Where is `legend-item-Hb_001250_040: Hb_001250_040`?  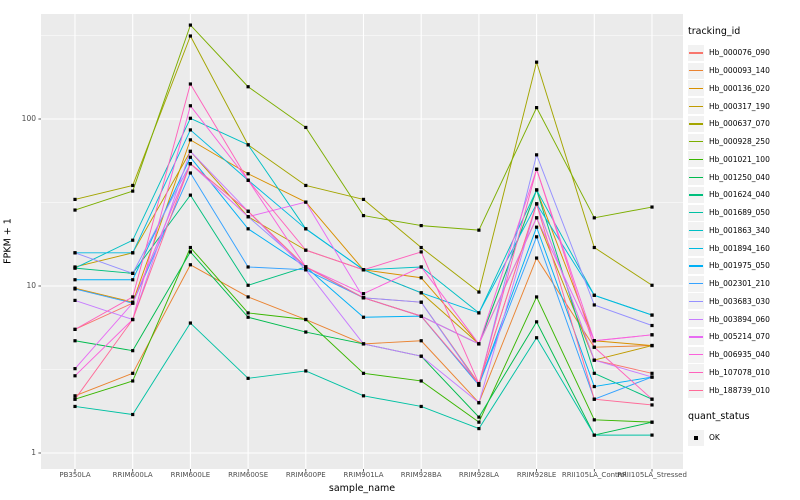 legend-item-Hb_001250_040: Hb_001250_040 is located at coordinates (744, 177).